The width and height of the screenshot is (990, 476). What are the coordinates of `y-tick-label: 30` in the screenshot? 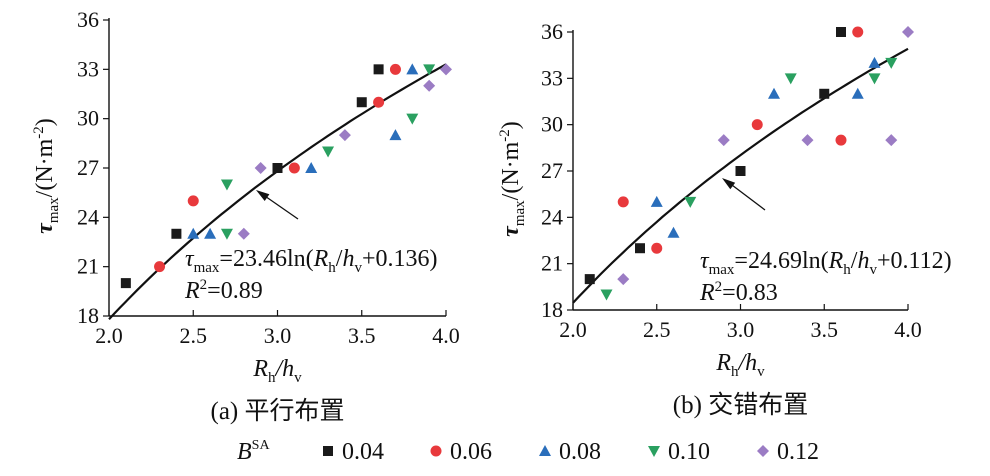 It's located at (552, 124).